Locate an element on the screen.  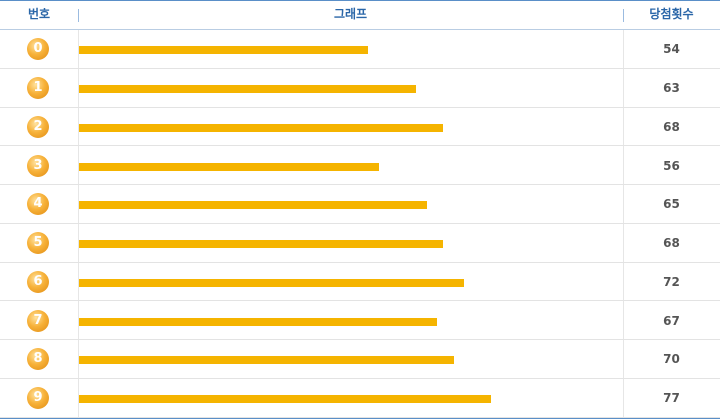
top-border is located at coordinates (360, 0).